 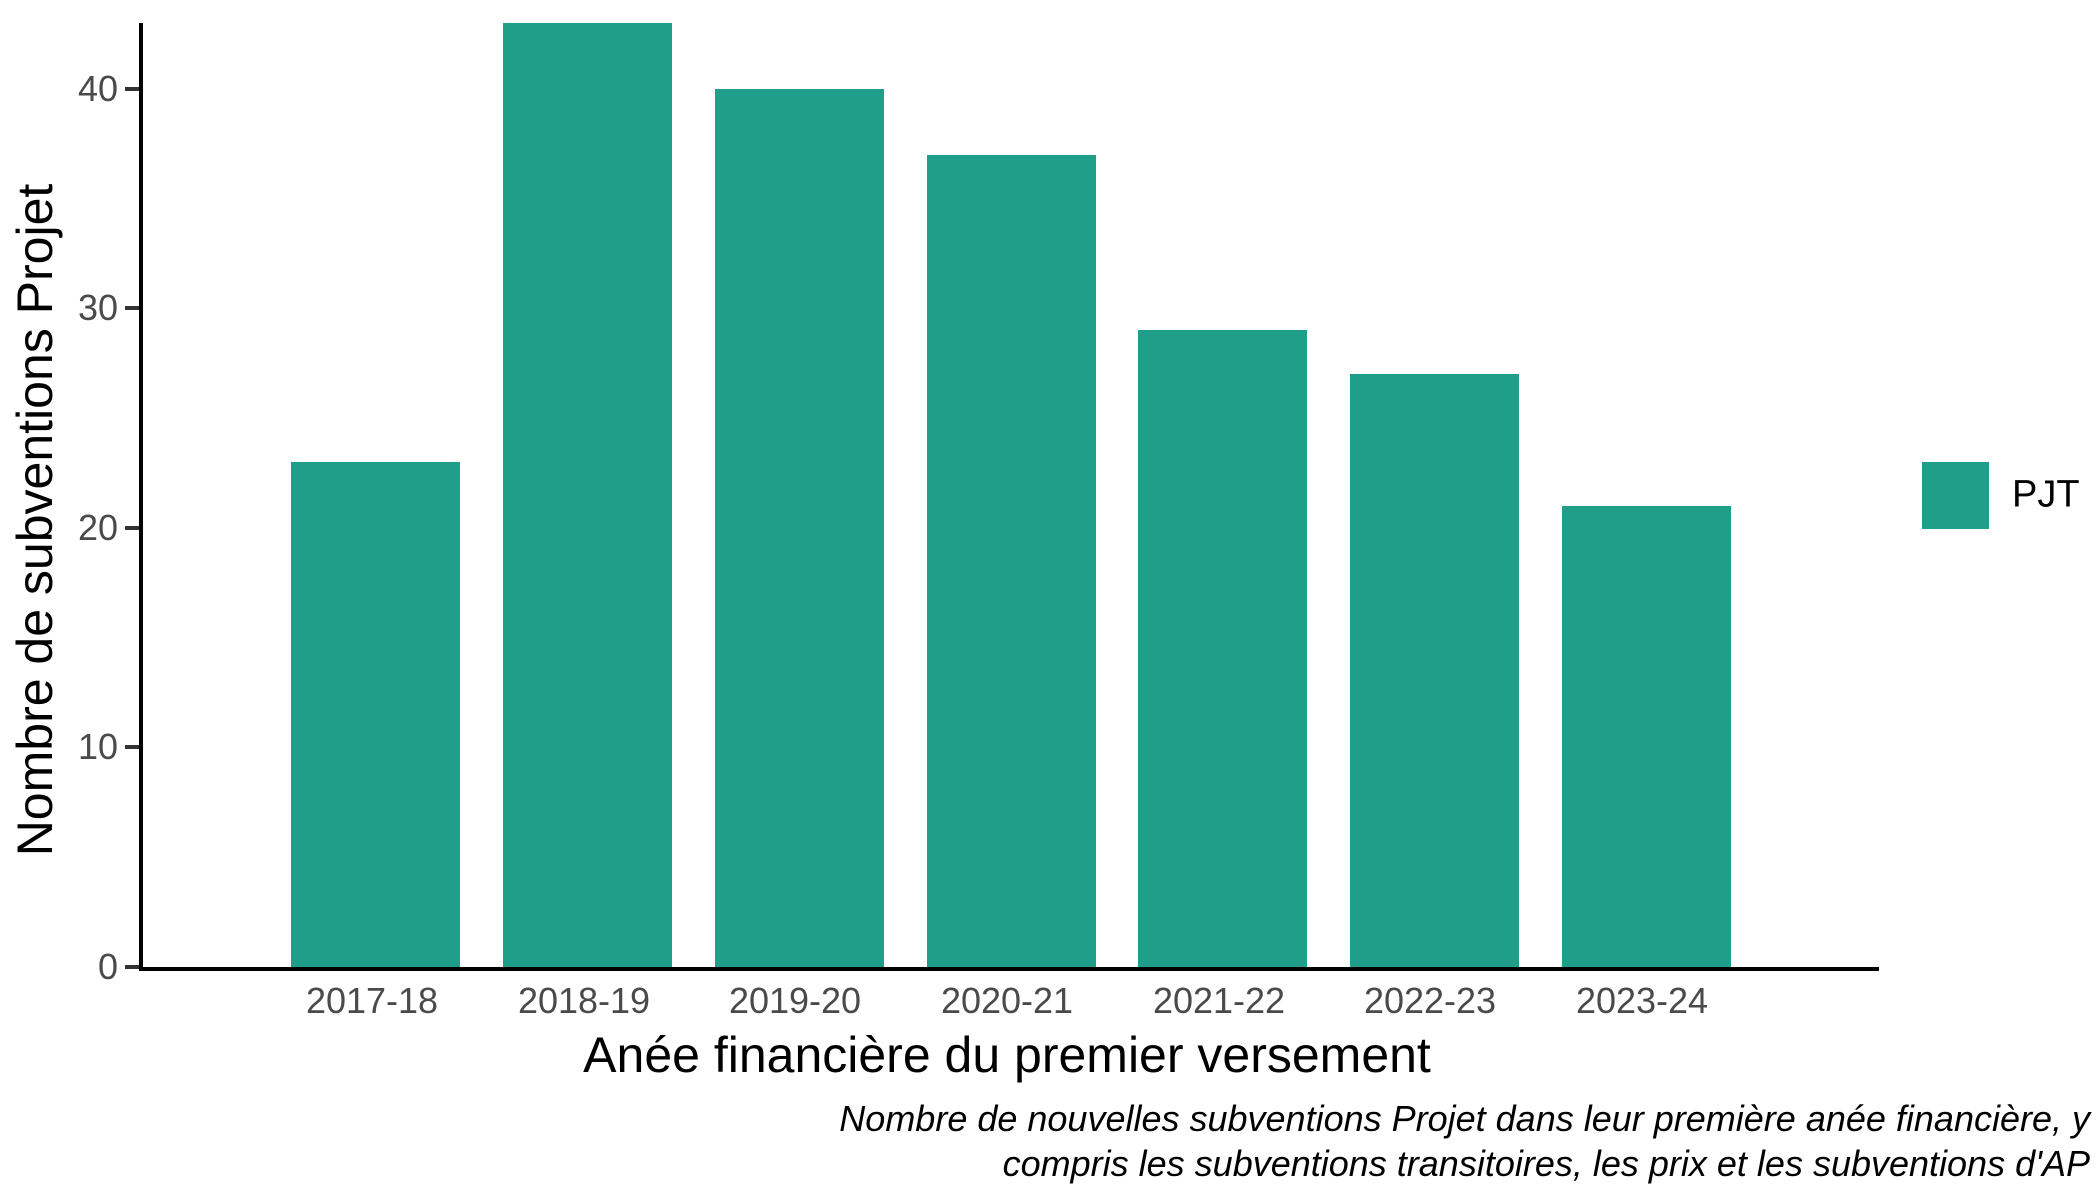 What do you see at coordinates (1430, 1000) in the screenshot?
I see `x-tick-label: 2022-23` at bounding box center [1430, 1000].